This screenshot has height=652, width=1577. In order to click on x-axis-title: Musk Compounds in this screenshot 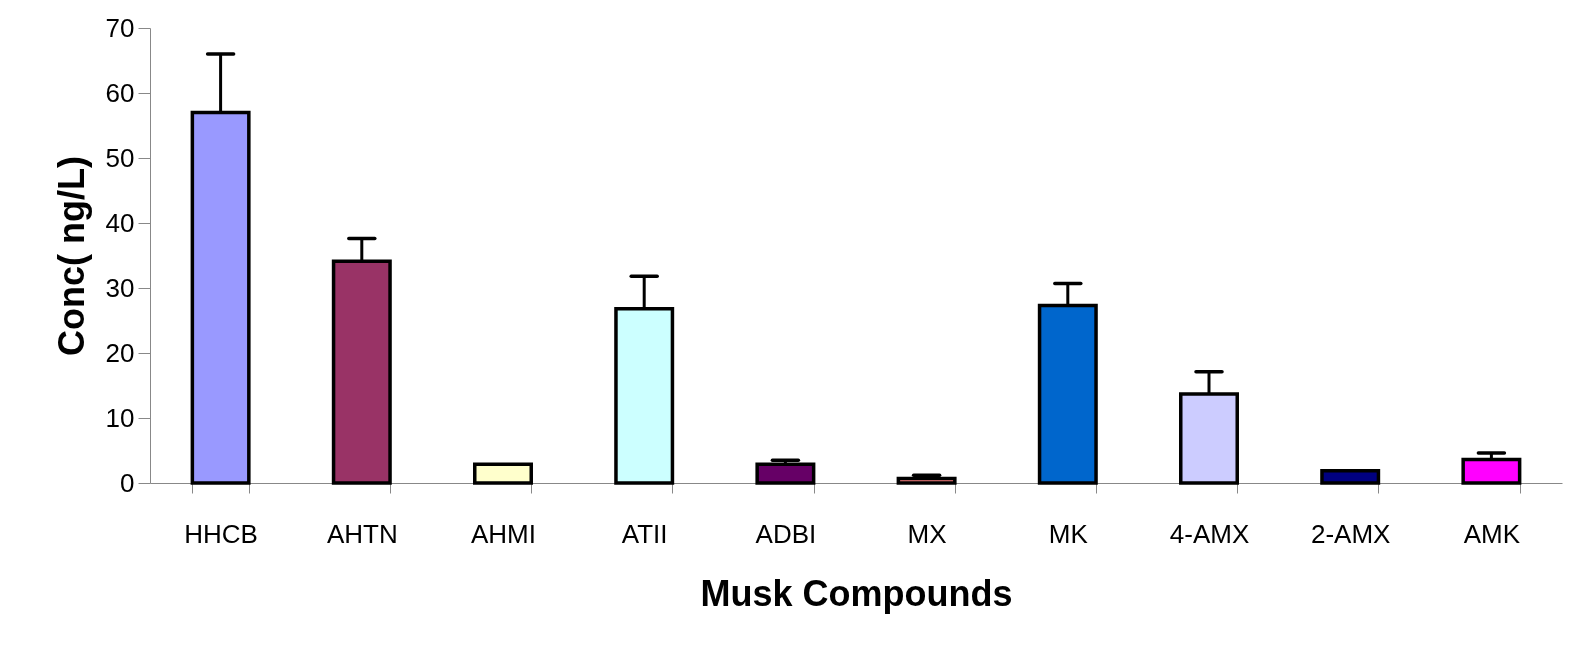, I will do `click(856, 593)`.